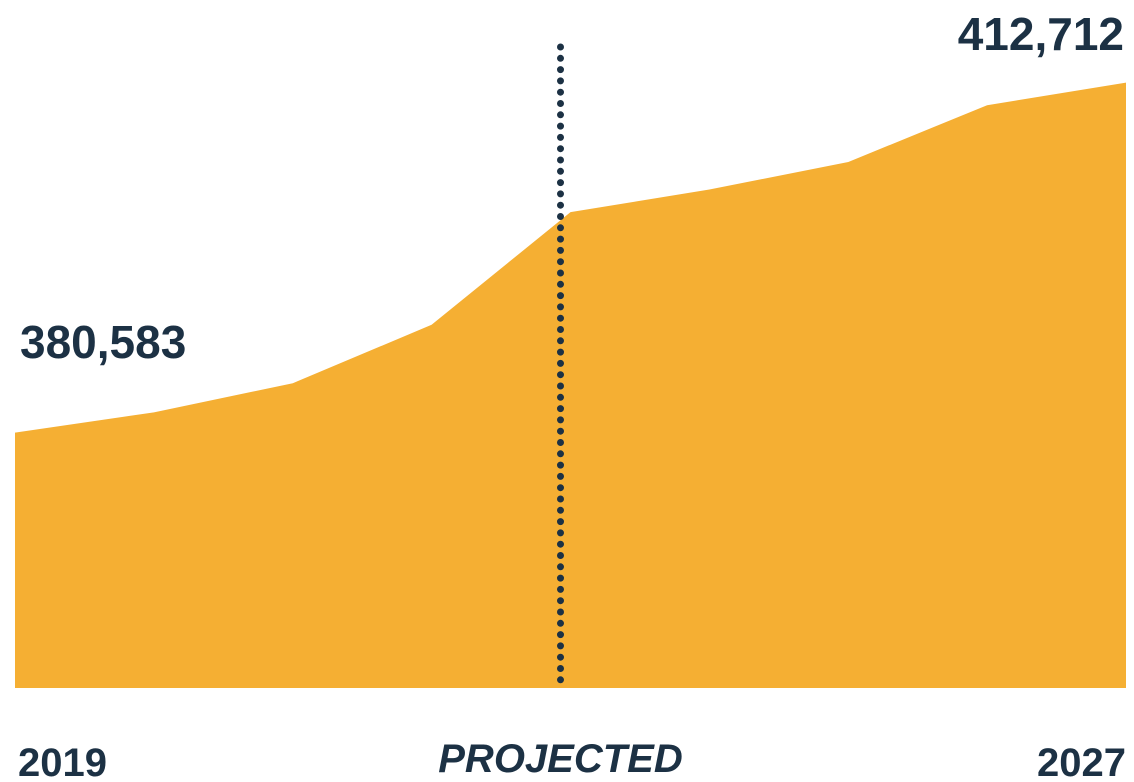 The width and height of the screenshot is (1134, 782). What do you see at coordinates (1041, 34) in the screenshot?
I see `end-value-label: 412,712` at bounding box center [1041, 34].